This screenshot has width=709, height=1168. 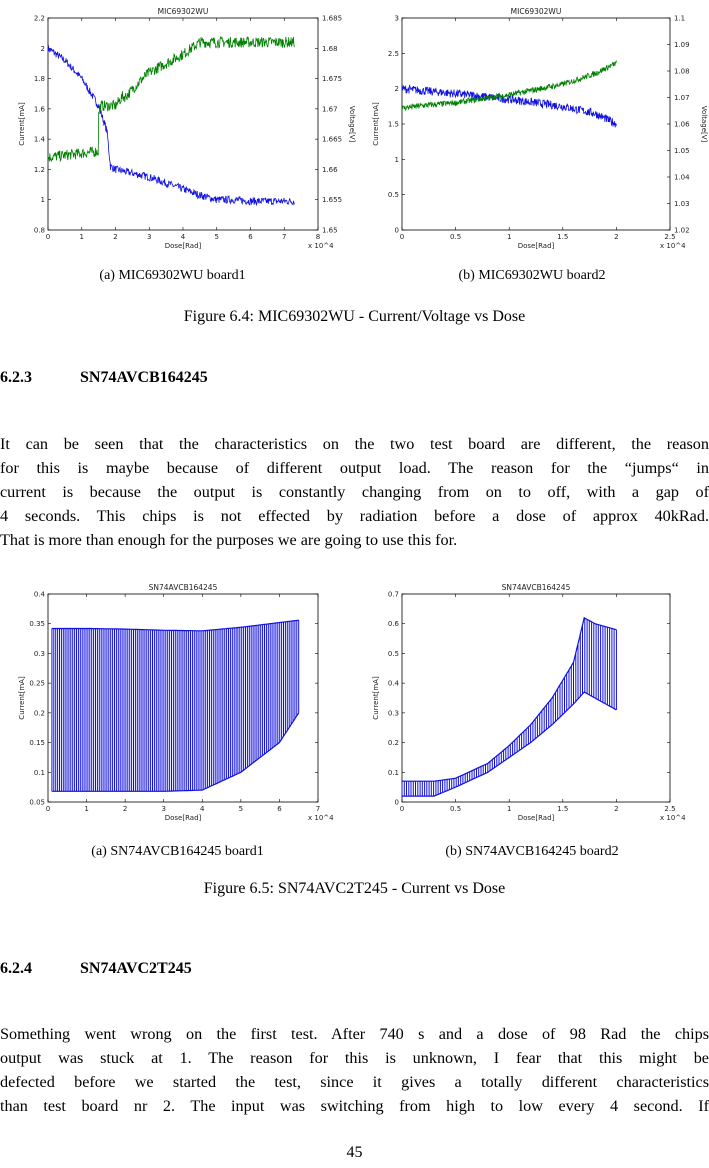 What do you see at coordinates (682, 98) in the screenshot?
I see `y-right-tick-label: 1.07` at bounding box center [682, 98].